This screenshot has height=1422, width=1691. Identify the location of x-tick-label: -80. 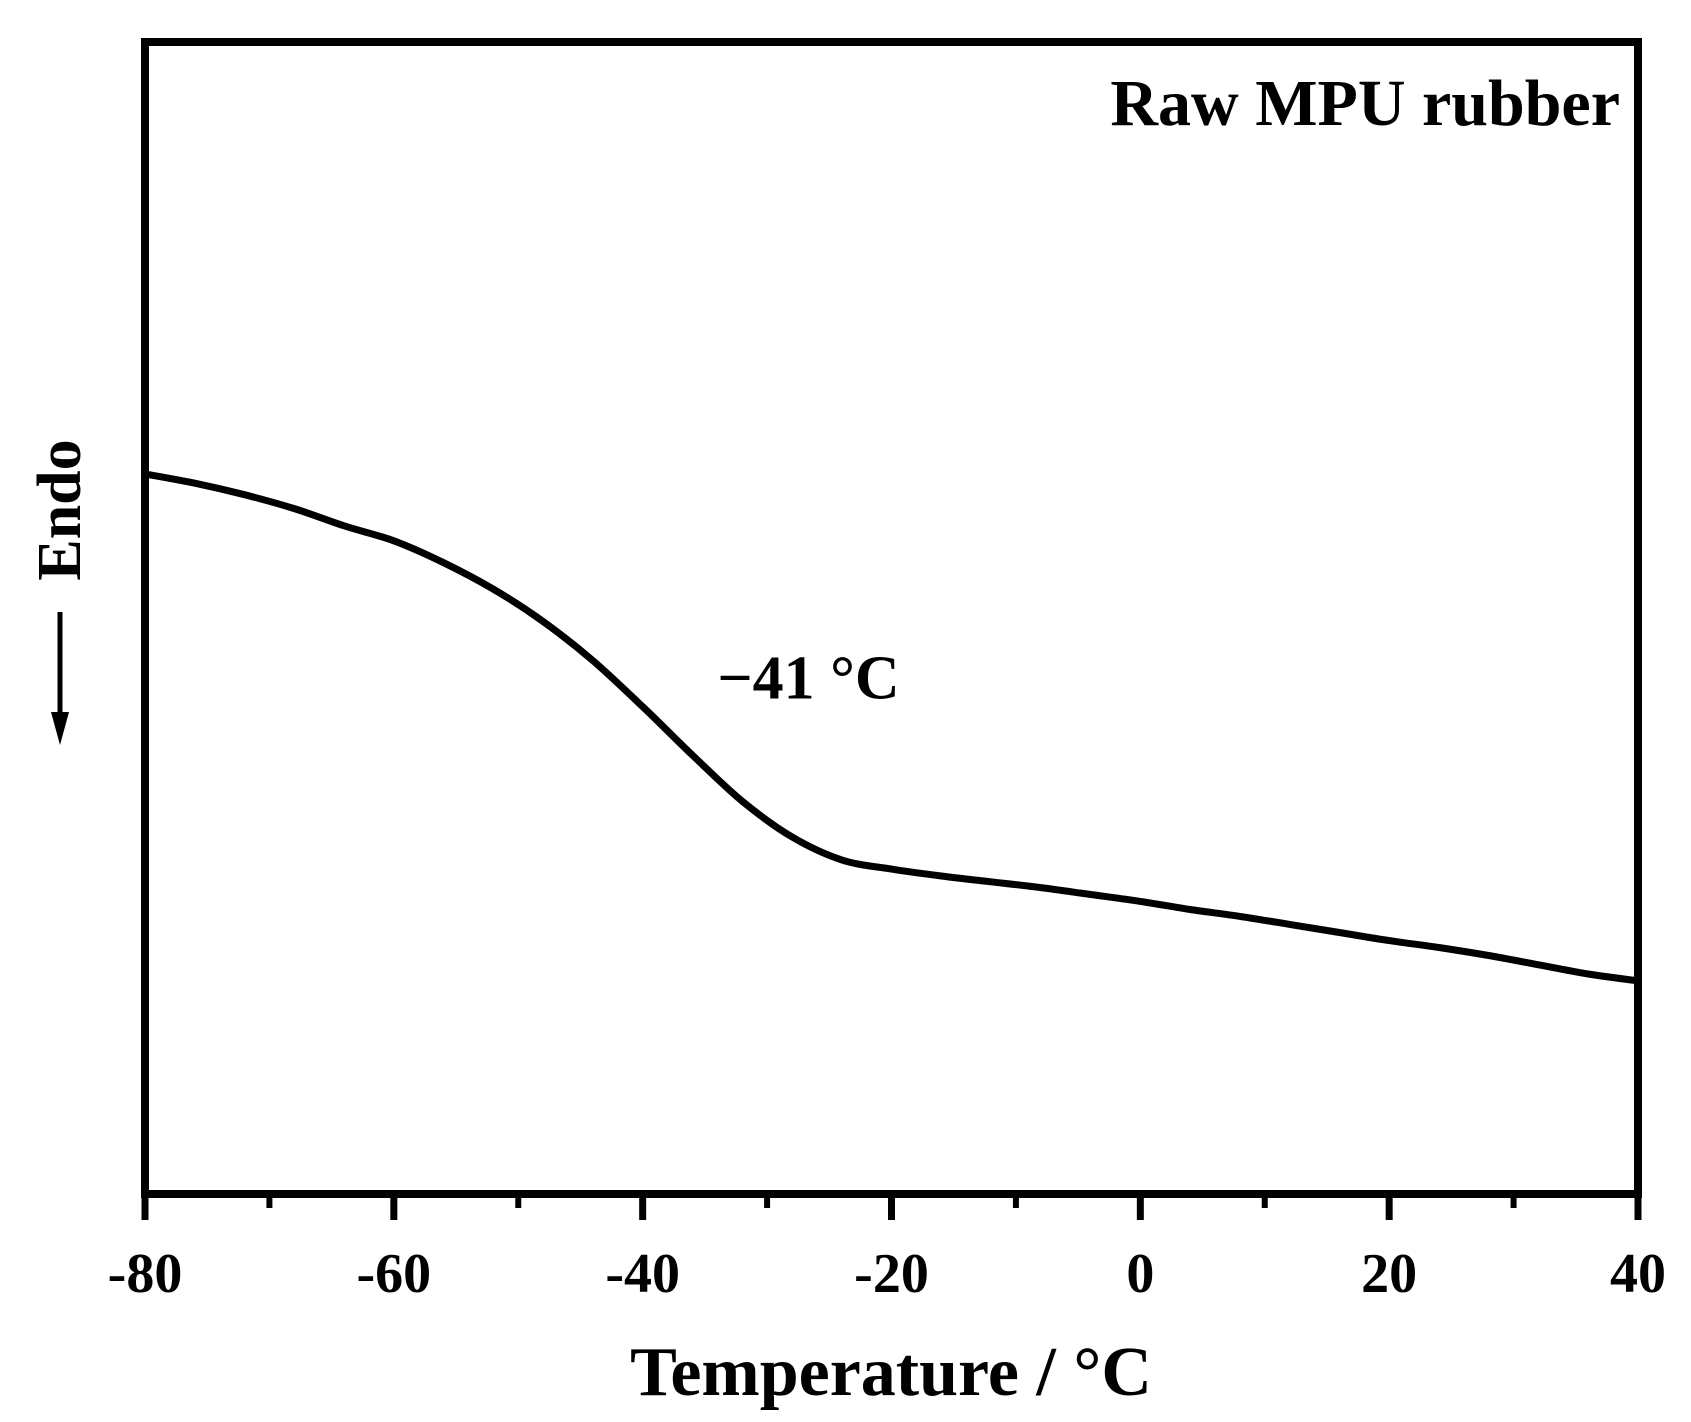
(145, 1274).